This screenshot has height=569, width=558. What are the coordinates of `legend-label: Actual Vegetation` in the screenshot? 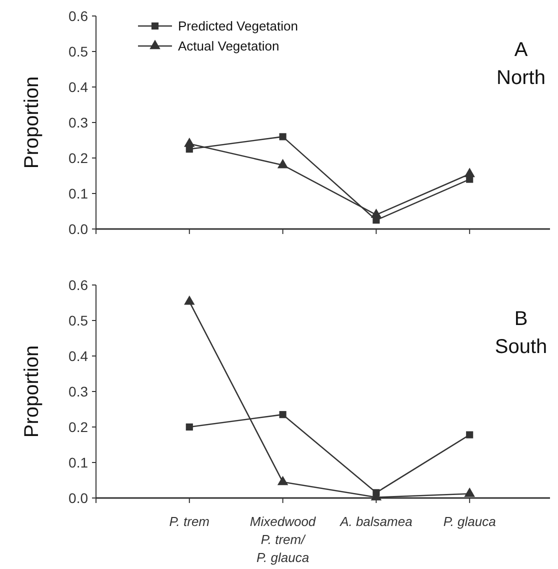 It's located at (229, 46).